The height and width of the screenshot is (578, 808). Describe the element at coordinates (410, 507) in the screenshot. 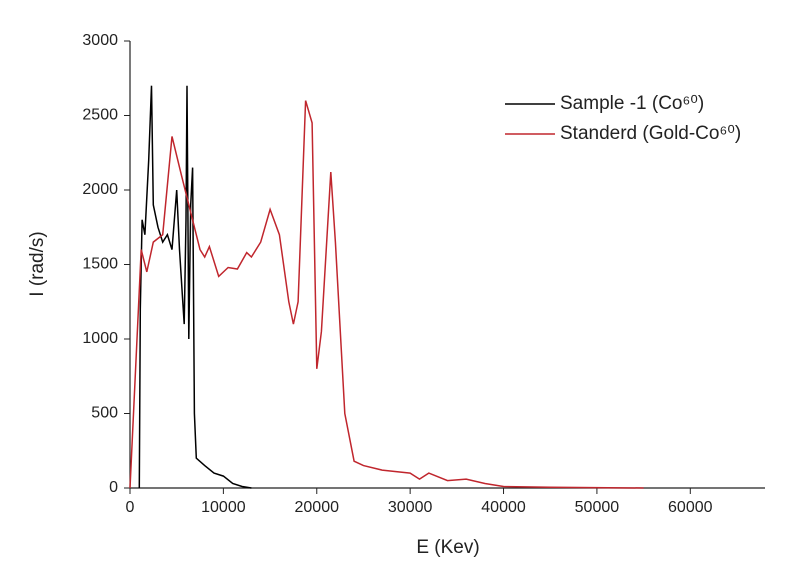

I see `x-tick-label: 30000` at that location.